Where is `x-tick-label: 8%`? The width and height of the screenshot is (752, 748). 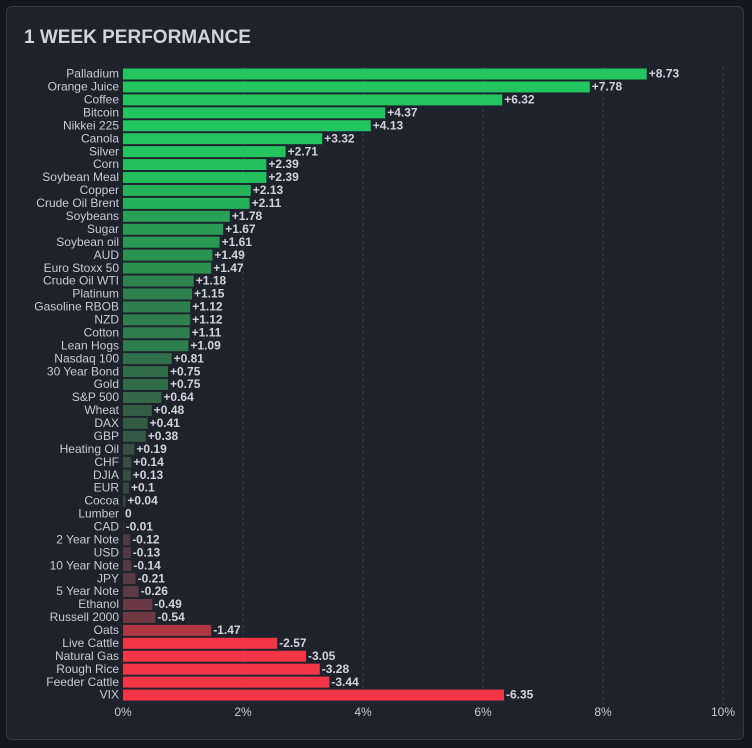 x-tick-label: 8% is located at coordinates (603, 712).